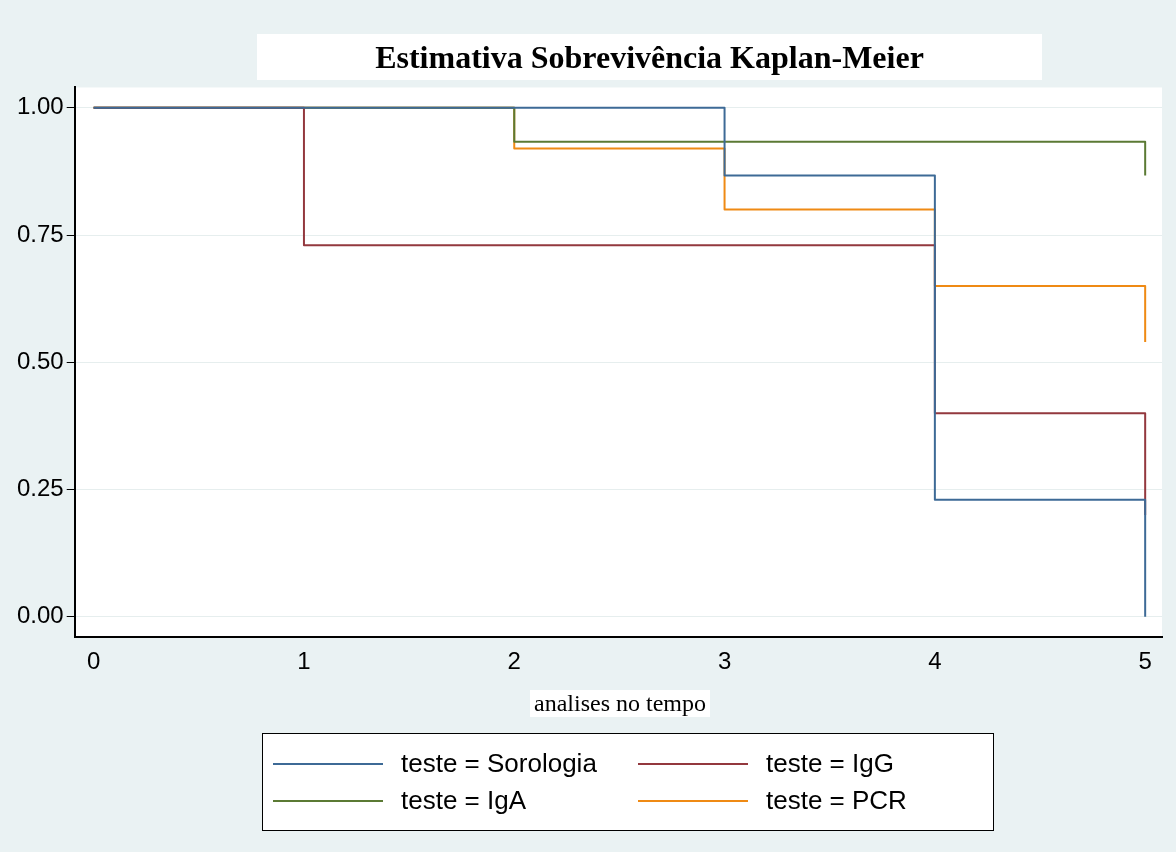  Describe the element at coordinates (620, 703) in the screenshot. I see `x-axis-title: analises no tempo` at that location.